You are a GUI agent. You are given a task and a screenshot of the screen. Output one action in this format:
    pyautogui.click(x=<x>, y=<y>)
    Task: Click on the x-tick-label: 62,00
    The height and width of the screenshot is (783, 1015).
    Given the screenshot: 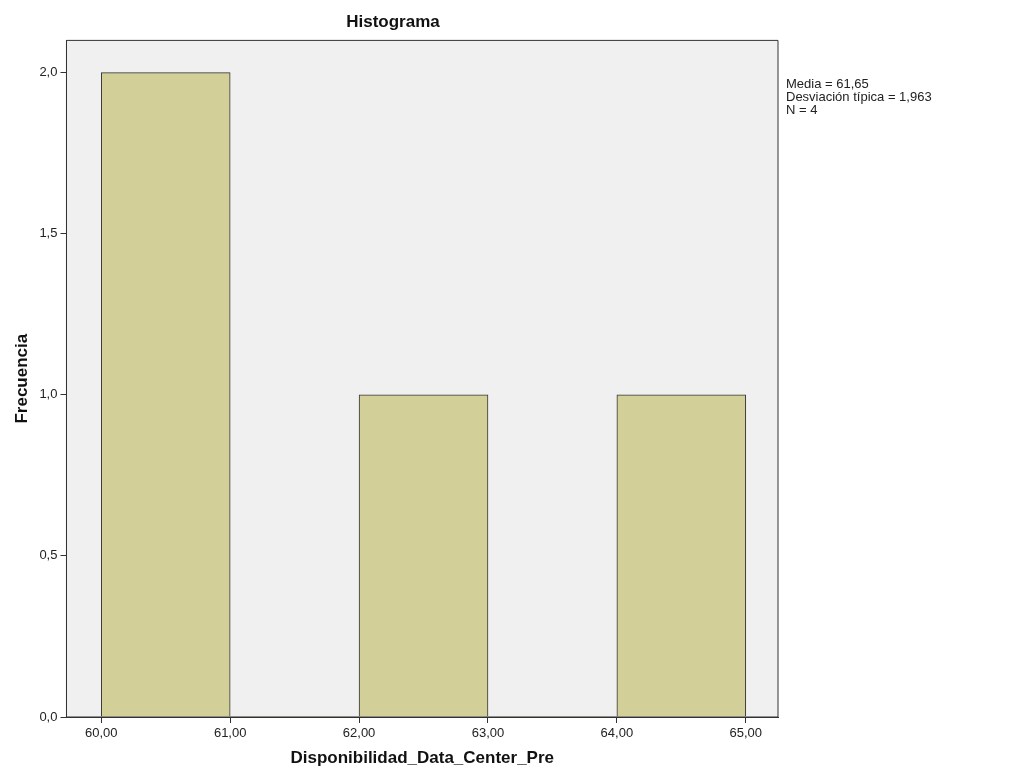 What is the action you would take?
    pyautogui.click(x=359, y=733)
    